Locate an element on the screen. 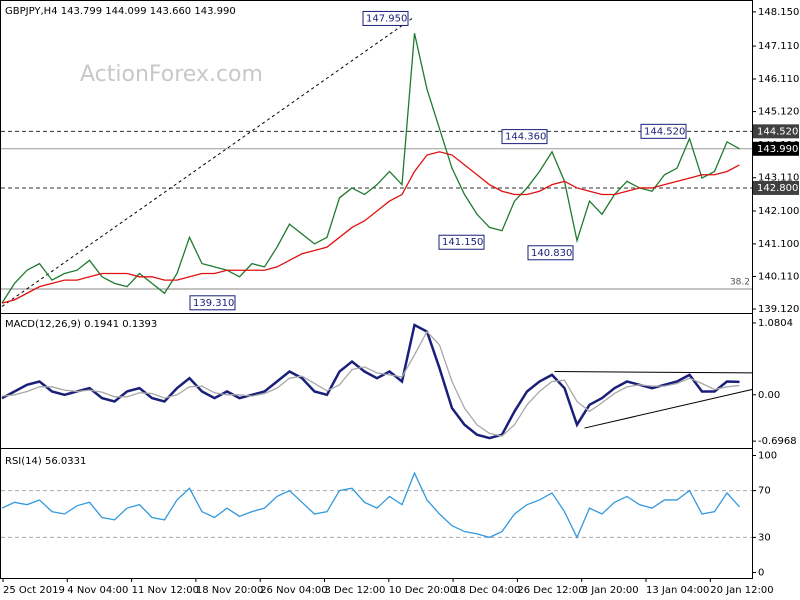 This screenshot has width=800, height=600. y-tick-label: 0.00 is located at coordinates (769, 395).